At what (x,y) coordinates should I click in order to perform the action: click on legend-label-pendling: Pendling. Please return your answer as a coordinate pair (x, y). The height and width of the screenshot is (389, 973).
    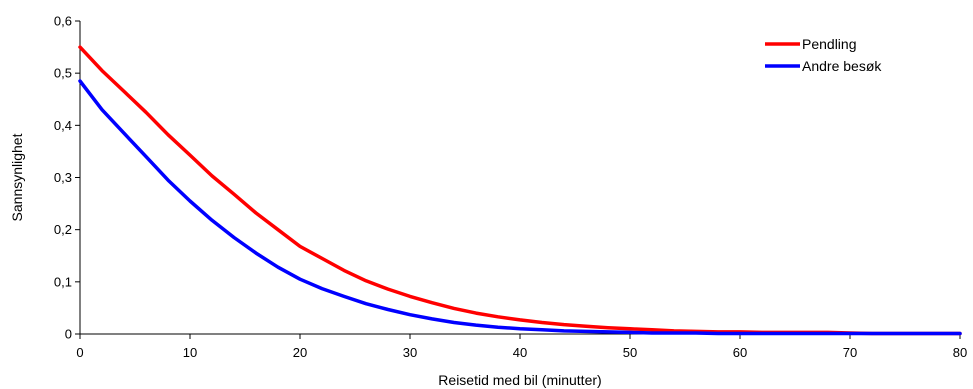
    Looking at the image, I should click on (829, 44).